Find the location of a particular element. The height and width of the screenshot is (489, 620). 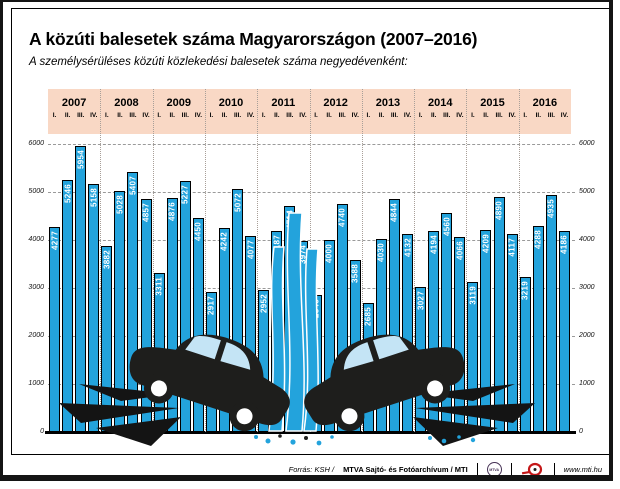

y-axis-label-left: 5000 is located at coordinates (36, 191).